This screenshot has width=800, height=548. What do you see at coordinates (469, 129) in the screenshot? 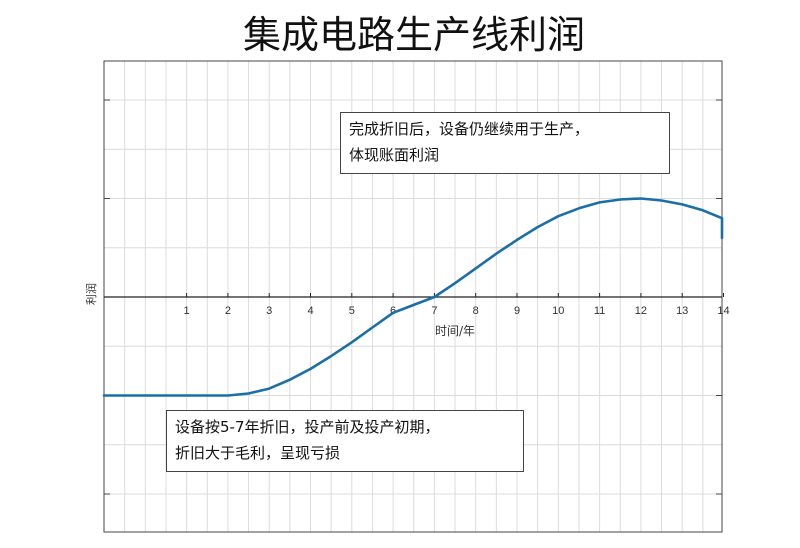
I see `annotation-line: 完成折旧后，设备仍继续用于生产，` at bounding box center [469, 129].